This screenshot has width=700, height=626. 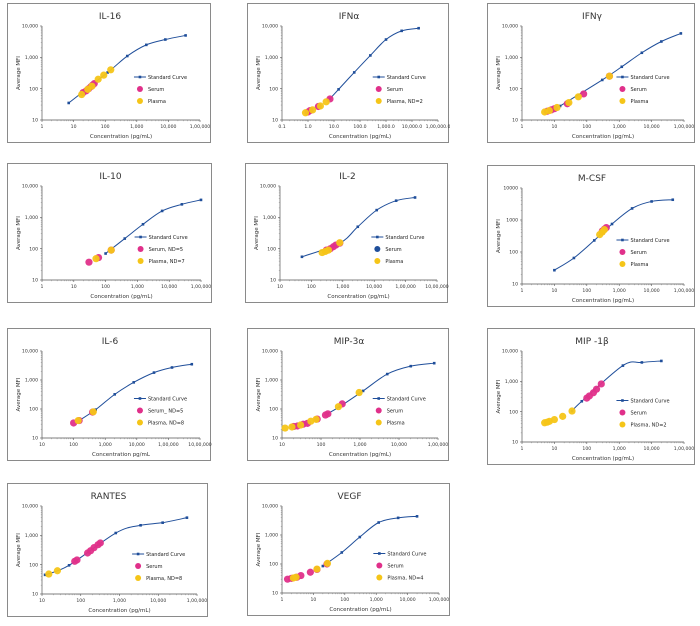 I want to click on x-tick-label: 0.1, so click(x=281, y=127).